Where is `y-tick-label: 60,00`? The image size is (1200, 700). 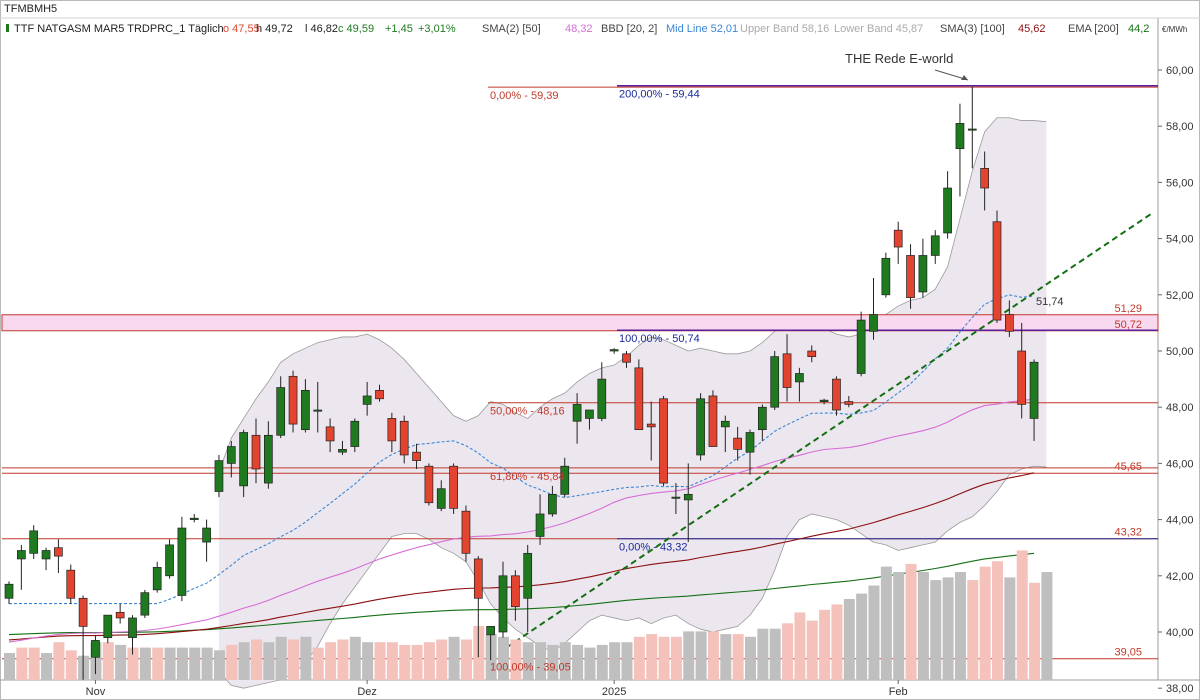
y-tick-label: 60,00 is located at coordinates (1180, 71).